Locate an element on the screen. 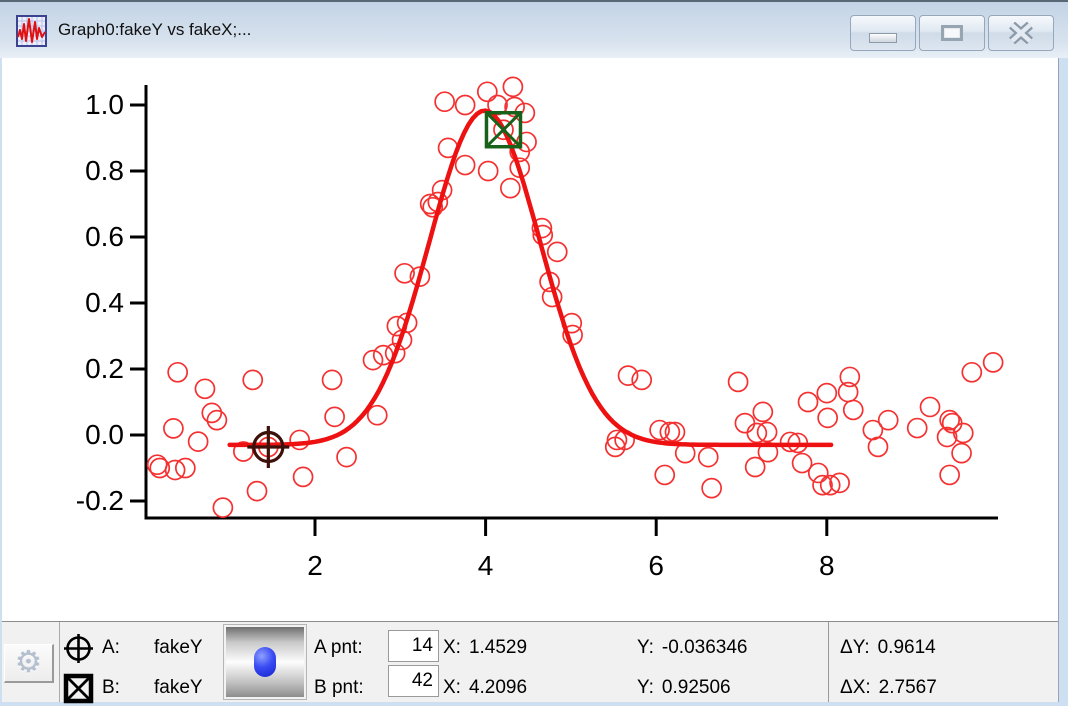 Image resolution: width=1068 pixels, height=706 pixels. cursor-slider-handle is located at coordinates (265, 662).